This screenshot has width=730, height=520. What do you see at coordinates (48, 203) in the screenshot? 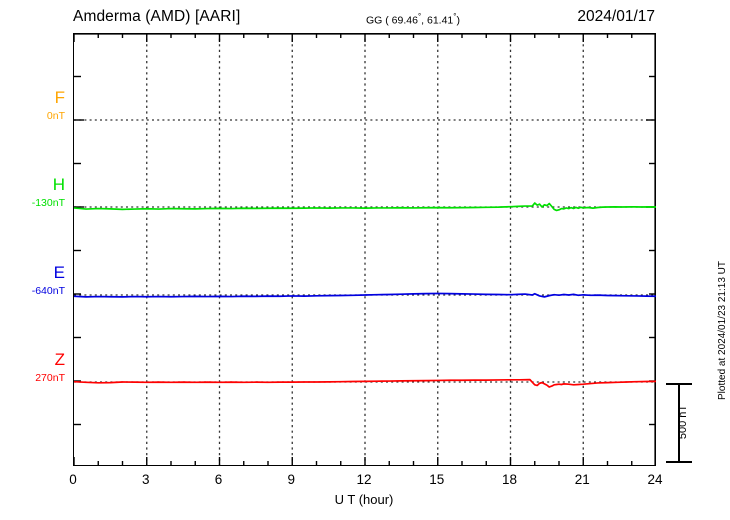
I see `component-baseline-h: -130nT` at bounding box center [48, 203].